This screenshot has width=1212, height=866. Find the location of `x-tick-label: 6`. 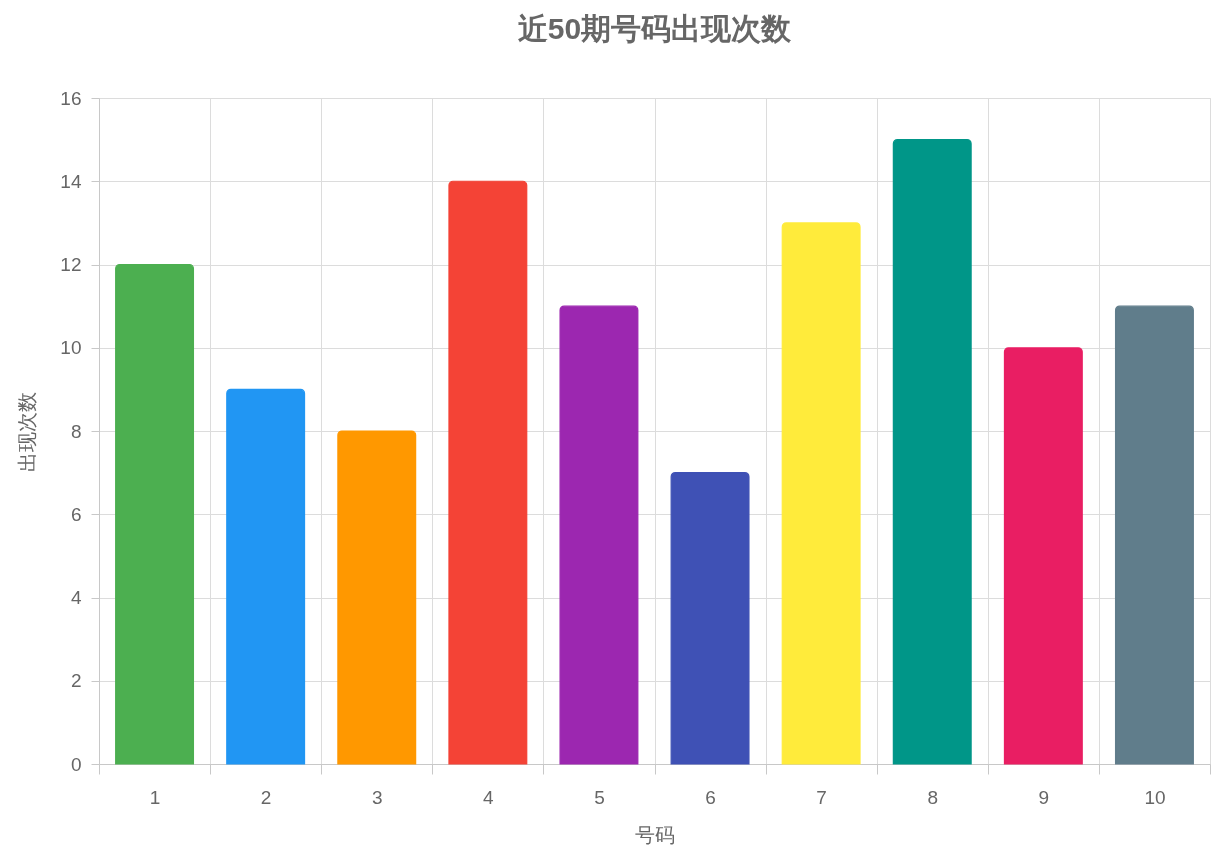

x-tick-label: 6 is located at coordinates (710, 797).